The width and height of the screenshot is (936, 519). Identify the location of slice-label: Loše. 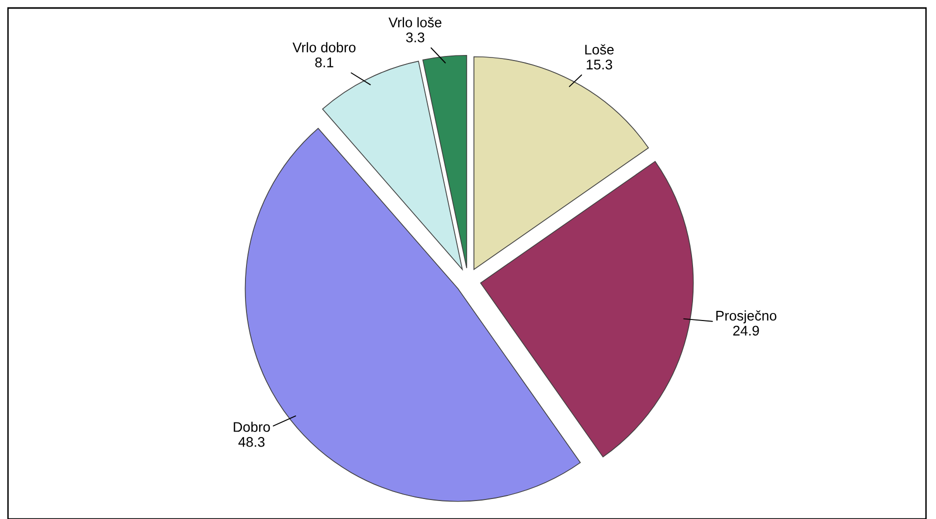
(599, 49).